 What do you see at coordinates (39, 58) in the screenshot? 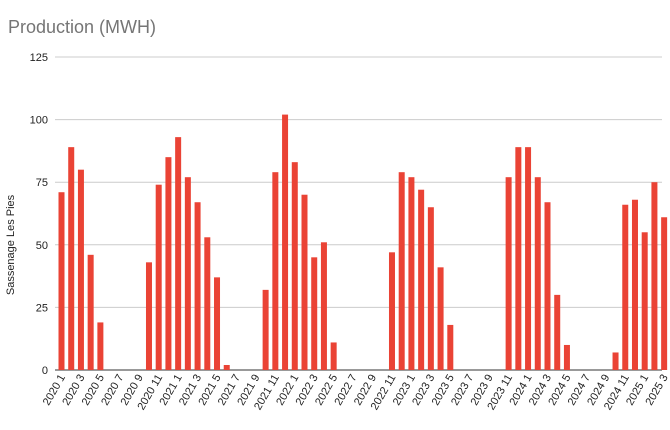
I see `y-tick-label: 125` at bounding box center [39, 58].